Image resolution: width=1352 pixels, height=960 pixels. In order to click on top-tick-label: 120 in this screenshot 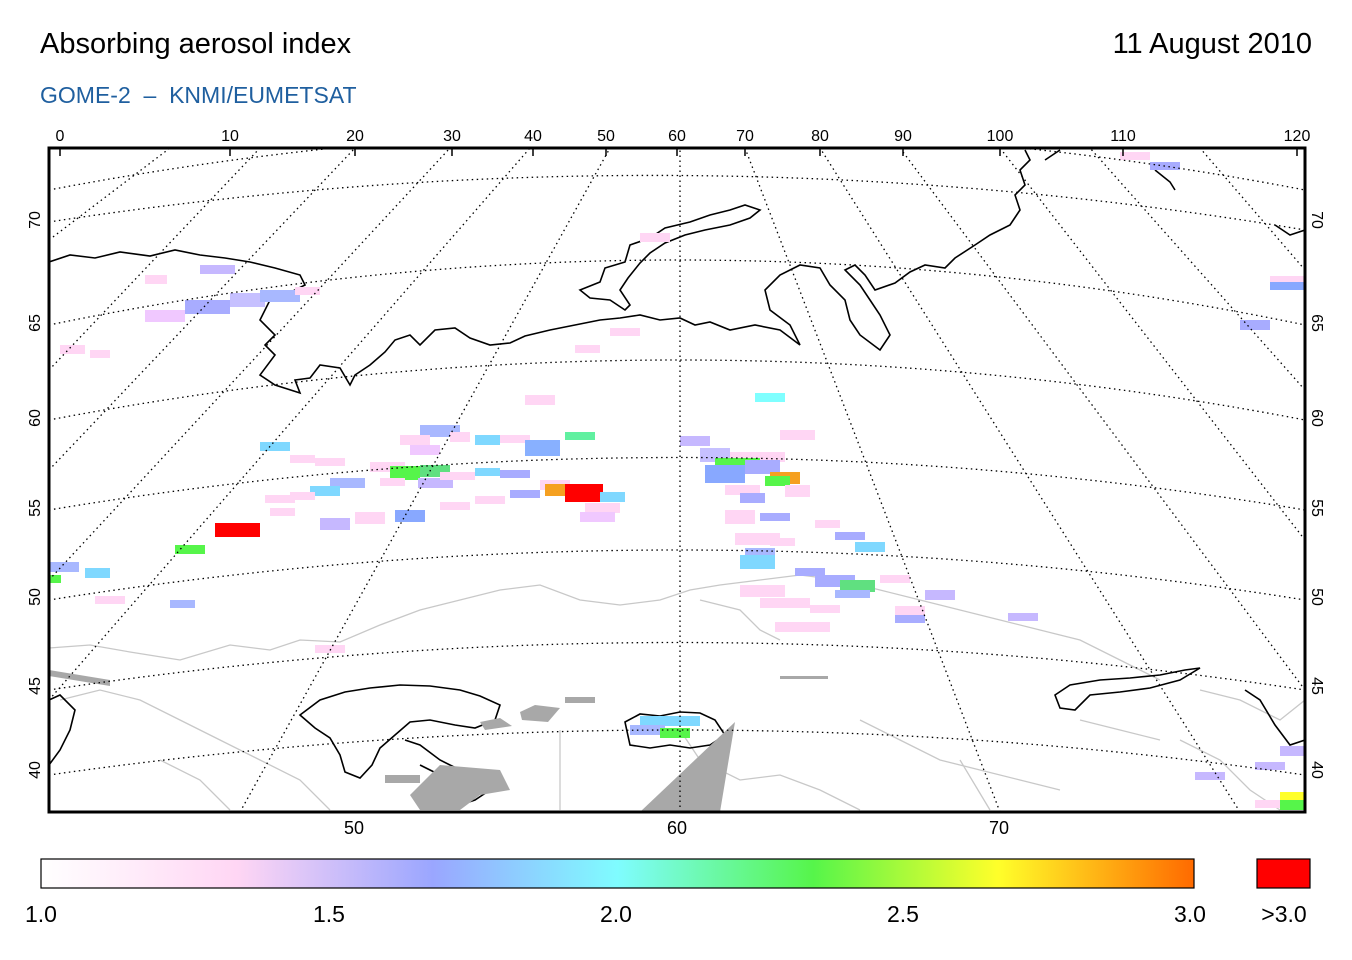, I will do `click(1297, 136)`.